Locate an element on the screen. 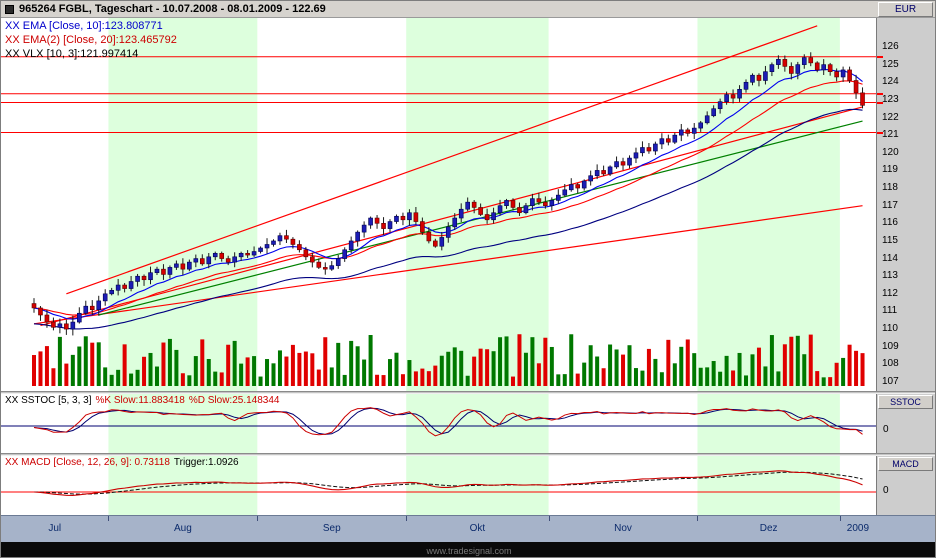  ema20-label: XX EMA(2) [Close, 20]:123.465792 is located at coordinates (91, 40).